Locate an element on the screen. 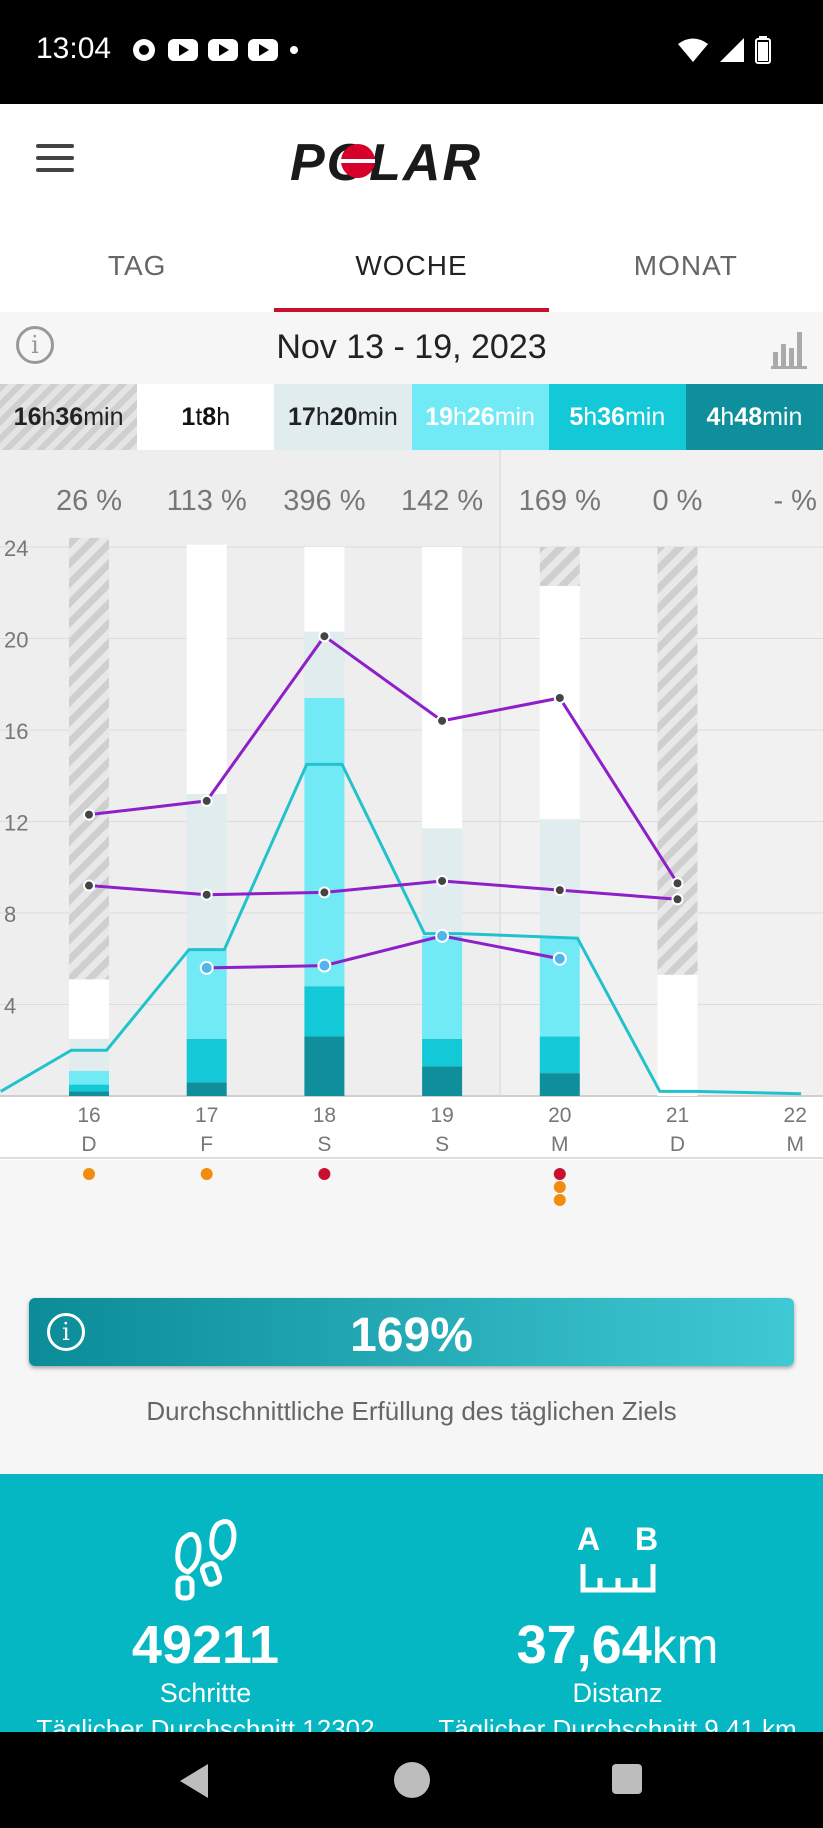 The image size is (823, 1828). x-weekday-label: F is located at coordinates (206, 1144).